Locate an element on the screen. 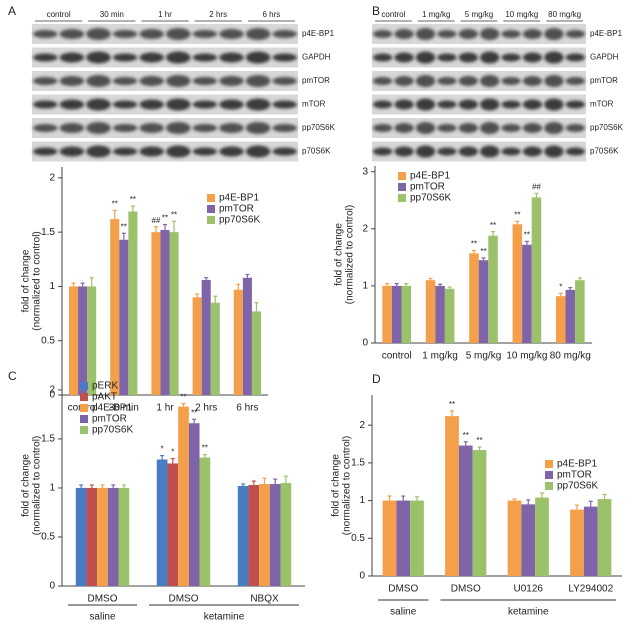  y-tick-label: 1.5 is located at coordinates (358, 463).